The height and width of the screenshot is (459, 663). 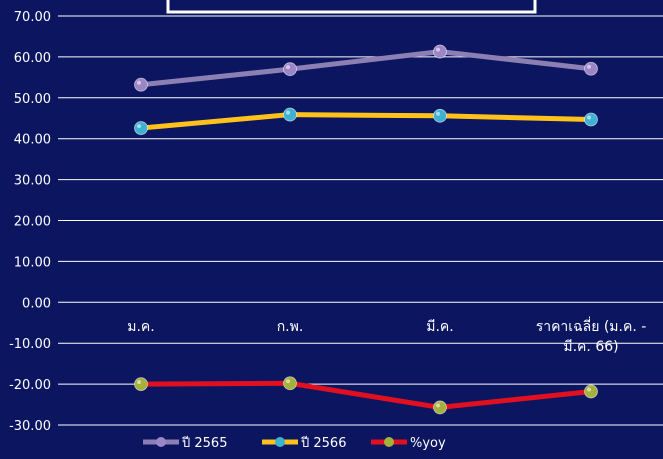 I want to click on y-tick-label: 0.00, so click(x=36, y=303).